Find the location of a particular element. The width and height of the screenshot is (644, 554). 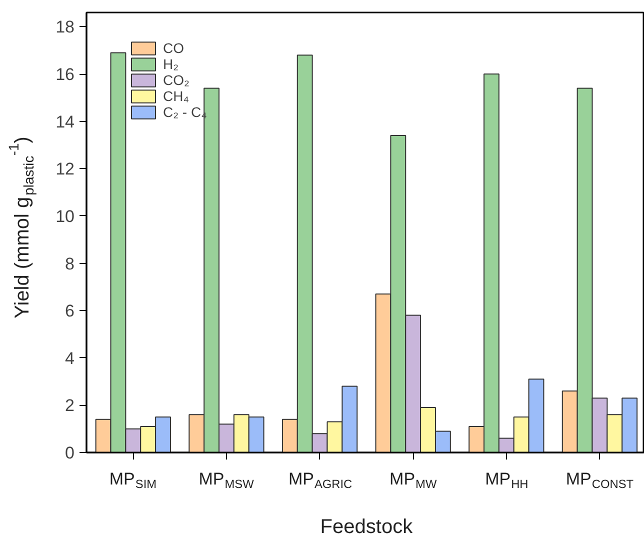

y-tick-label: 4 is located at coordinates (70, 358).